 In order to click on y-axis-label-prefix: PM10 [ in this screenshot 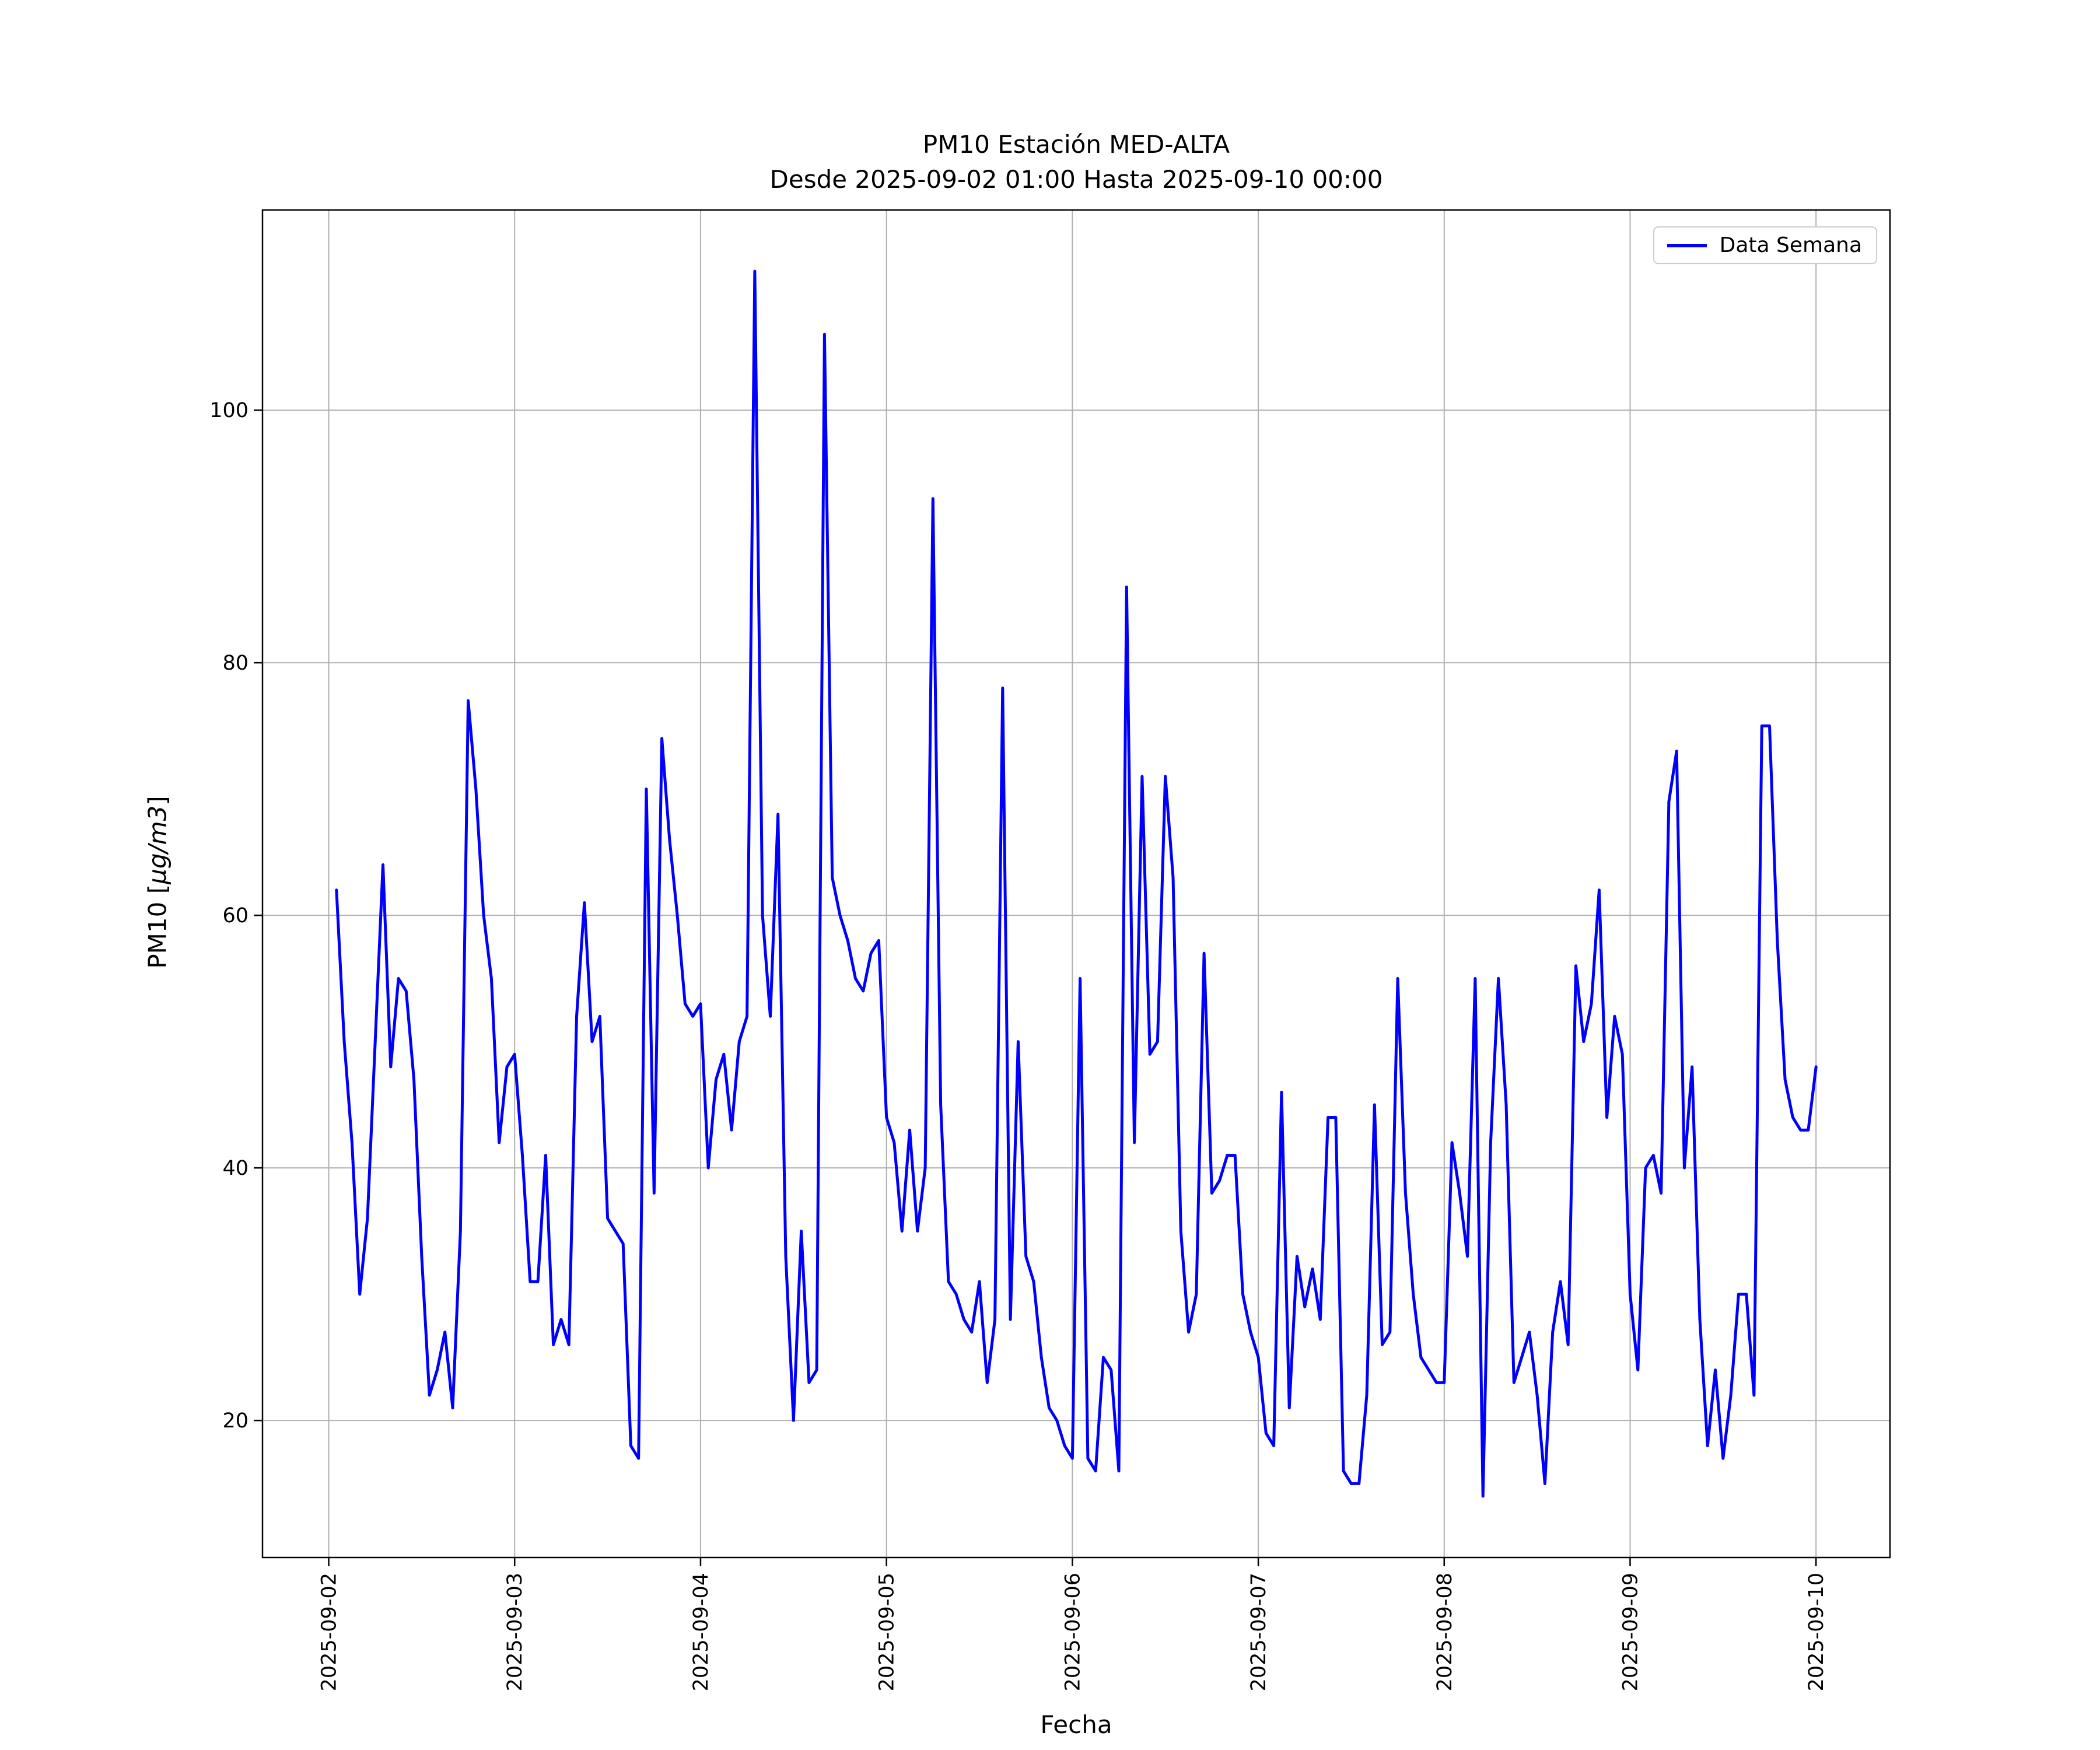, I will do `click(157, 926)`.